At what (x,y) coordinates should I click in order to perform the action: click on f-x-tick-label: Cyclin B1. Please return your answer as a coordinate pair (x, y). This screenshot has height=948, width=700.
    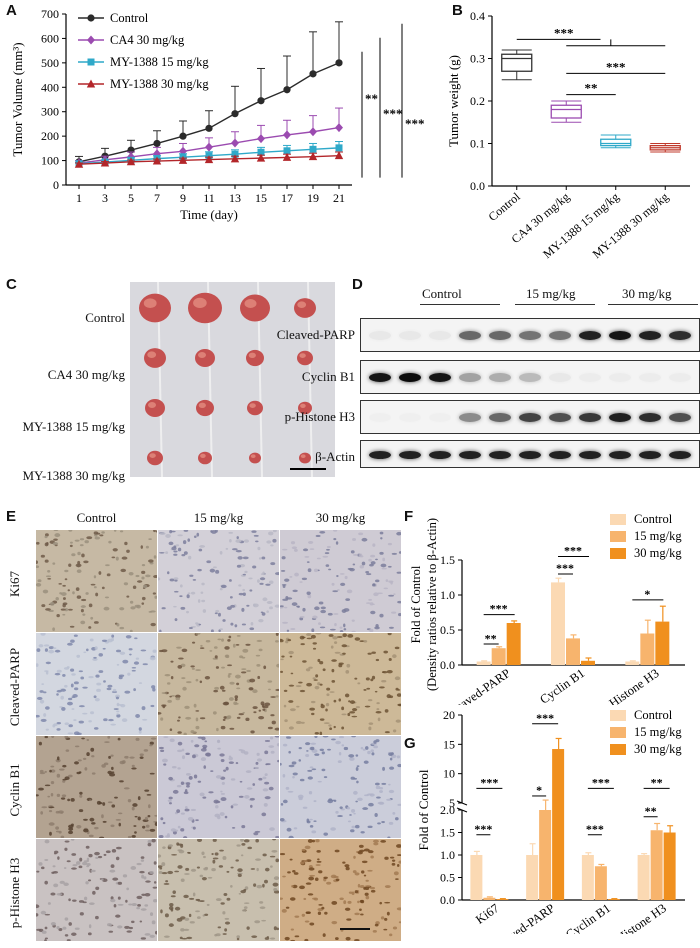
    Looking at the image, I should click on (562, 685).